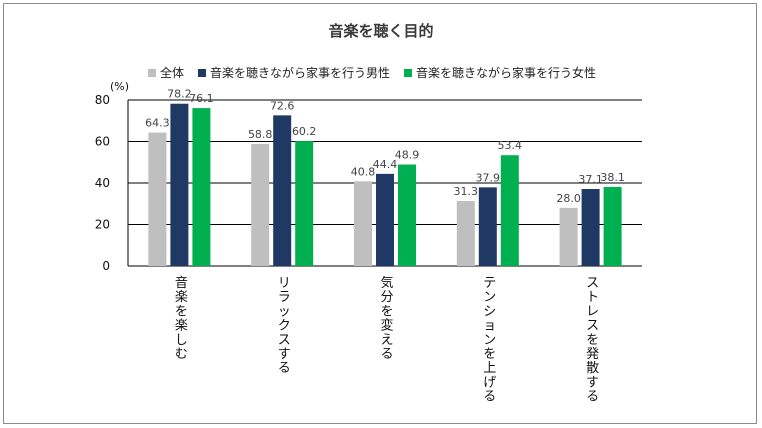 This screenshot has height=428, width=762. Describe the element at coordinates (102, 183) in the screenshot. I see `y-tick-label: 40` at that location.